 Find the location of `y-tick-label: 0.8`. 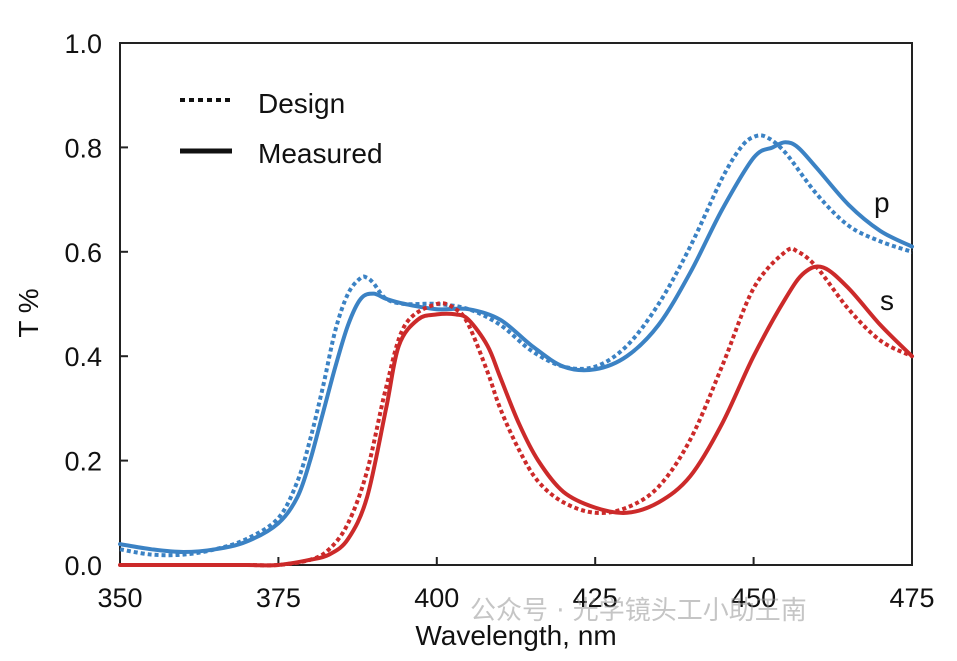

y-tick-label: 0.8 is located at coordinates (83, 148).